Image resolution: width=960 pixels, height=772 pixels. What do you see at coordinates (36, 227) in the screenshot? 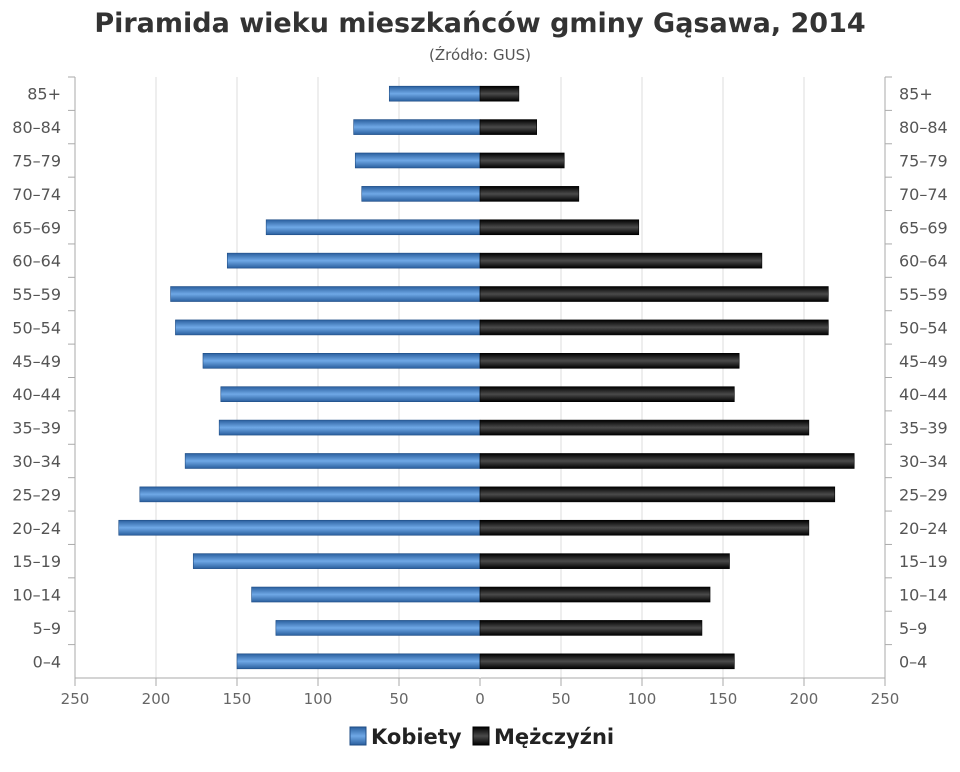
I see `y-tick-label-left: 65–69` at bounding box center [36, 227].